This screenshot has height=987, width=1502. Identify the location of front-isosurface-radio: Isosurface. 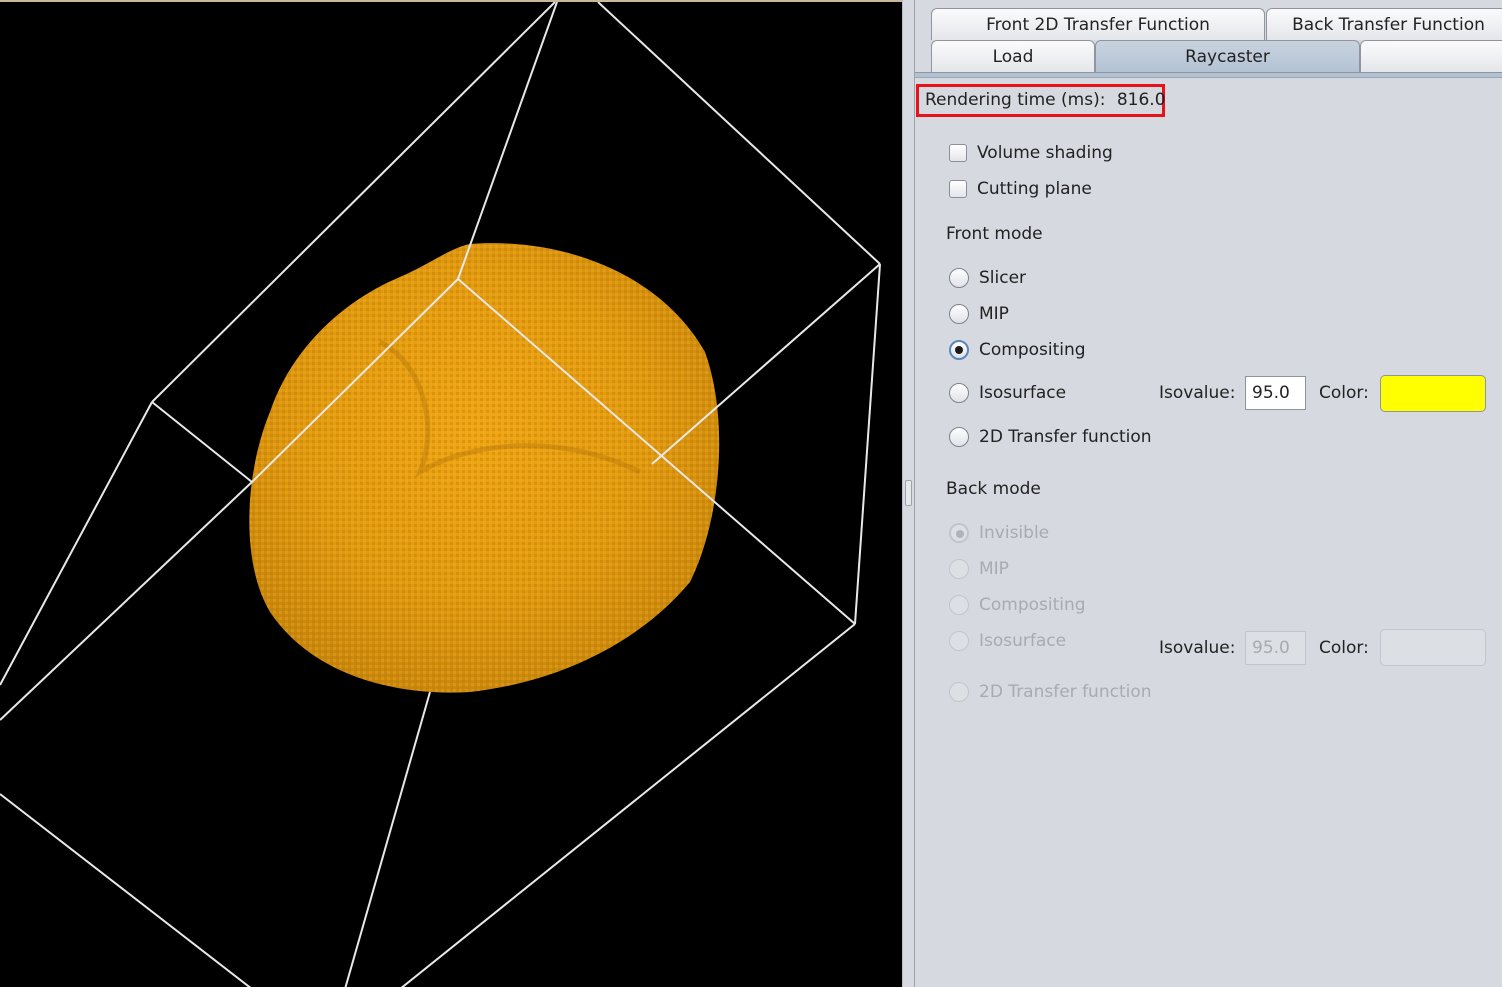
(1007, 393).